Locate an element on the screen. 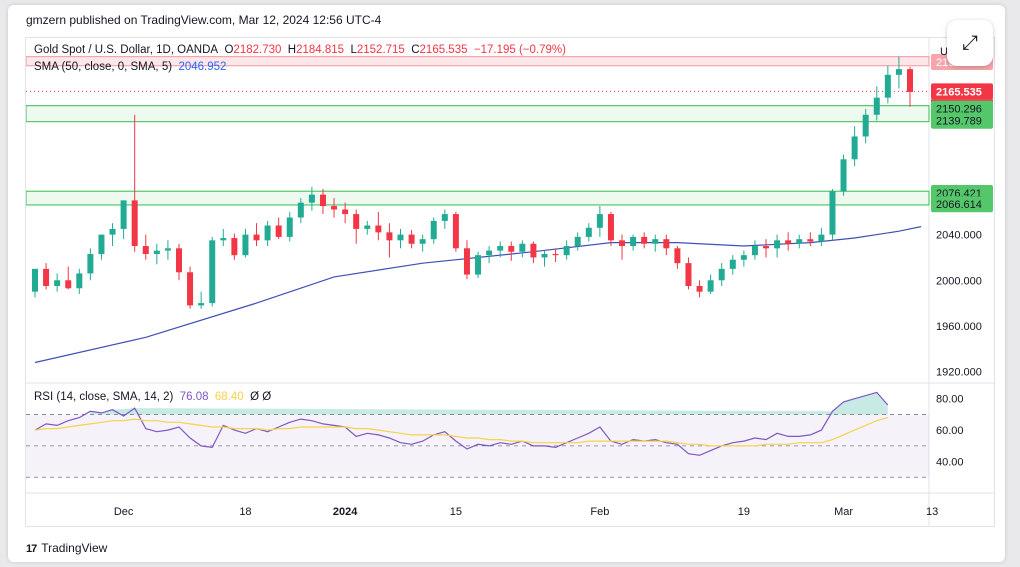 The width and height of the screenshot is (1020, 567). scale-button: U is located at coordinates (944, 52).